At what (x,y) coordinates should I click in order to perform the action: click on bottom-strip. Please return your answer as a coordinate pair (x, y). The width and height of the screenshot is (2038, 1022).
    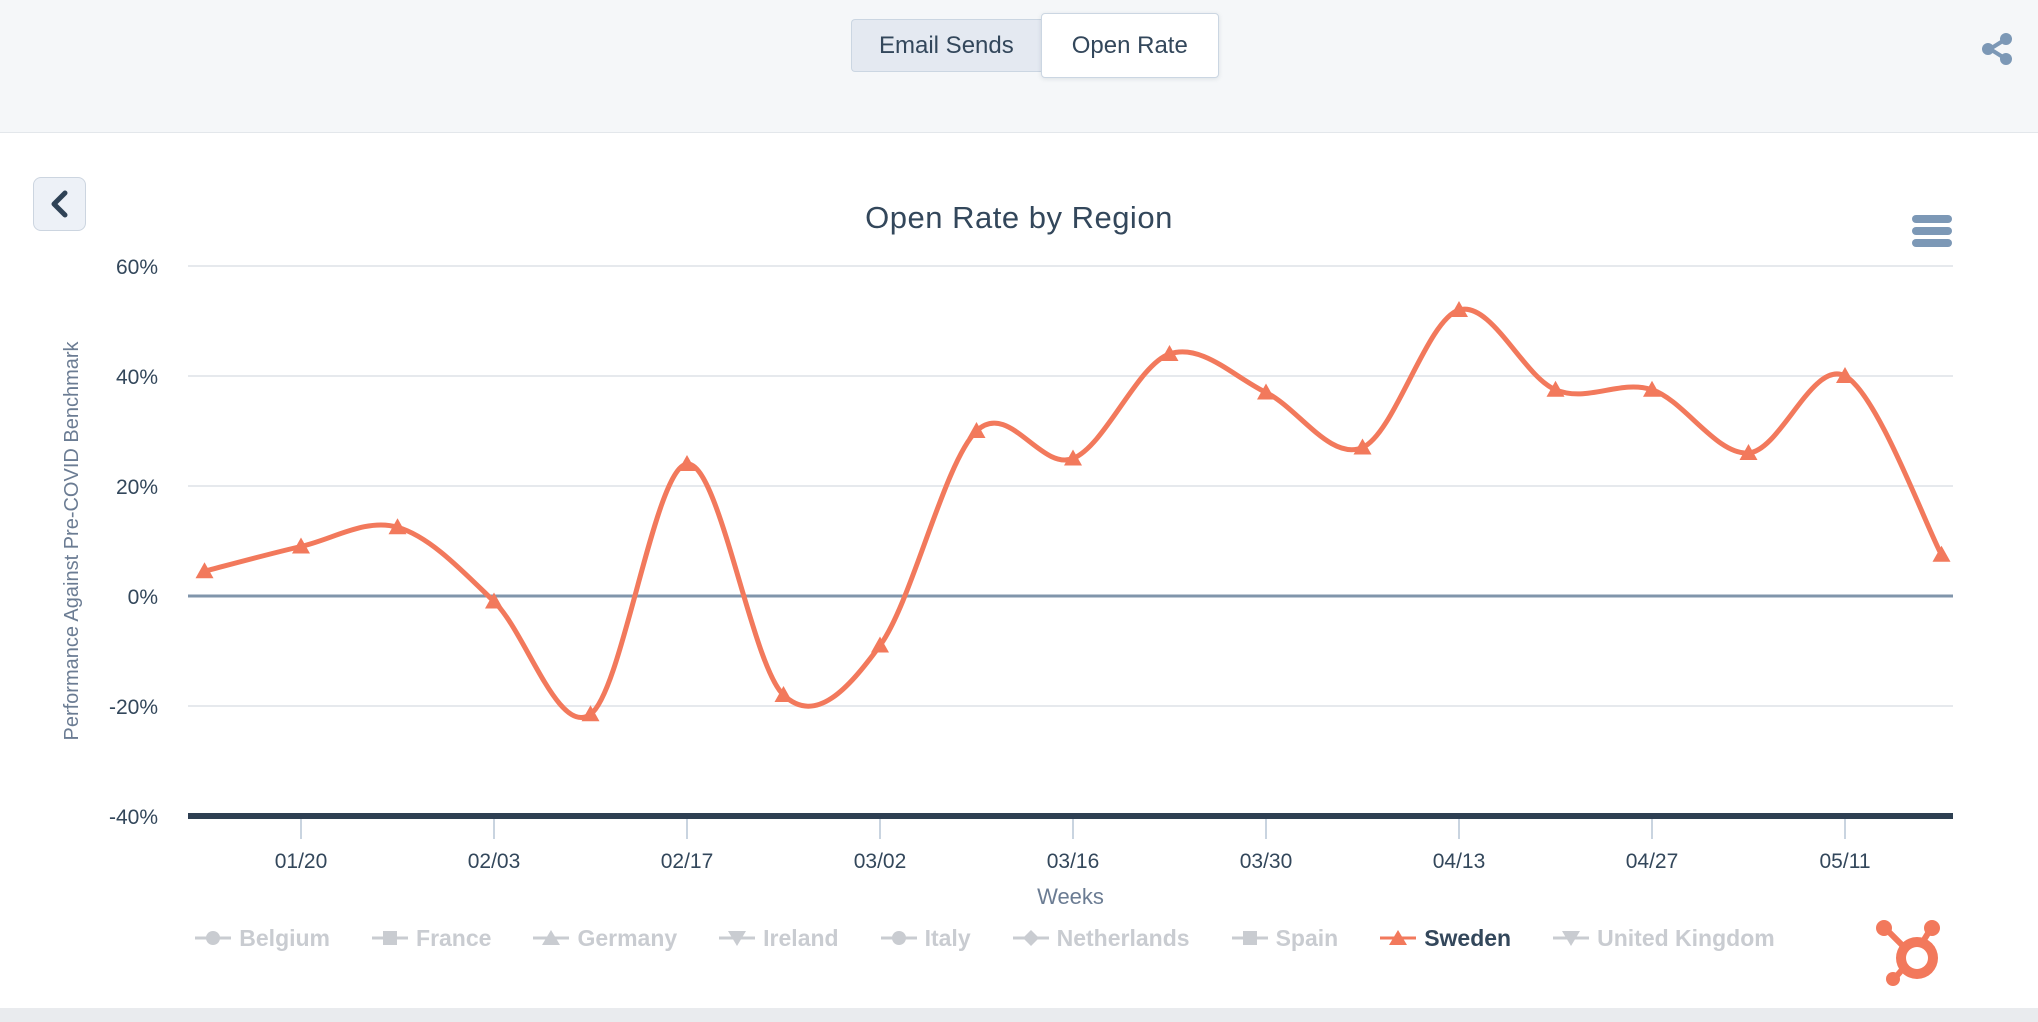
    Looking at the image, I should click on (1019, 1015).